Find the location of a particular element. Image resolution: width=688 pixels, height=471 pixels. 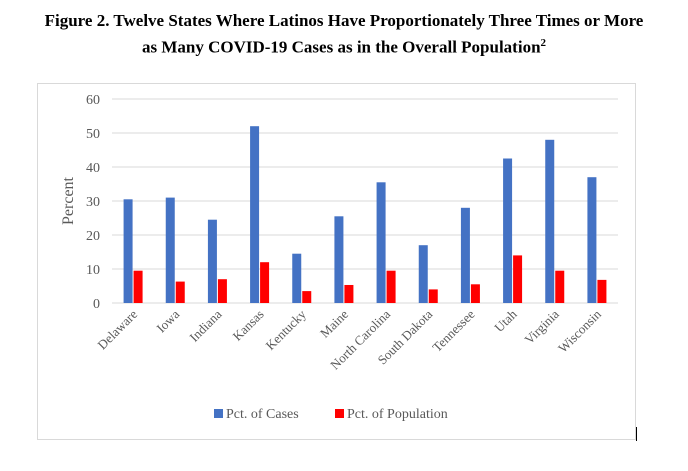

x-tick-label: Virginia is located at coordinates (541, 326).